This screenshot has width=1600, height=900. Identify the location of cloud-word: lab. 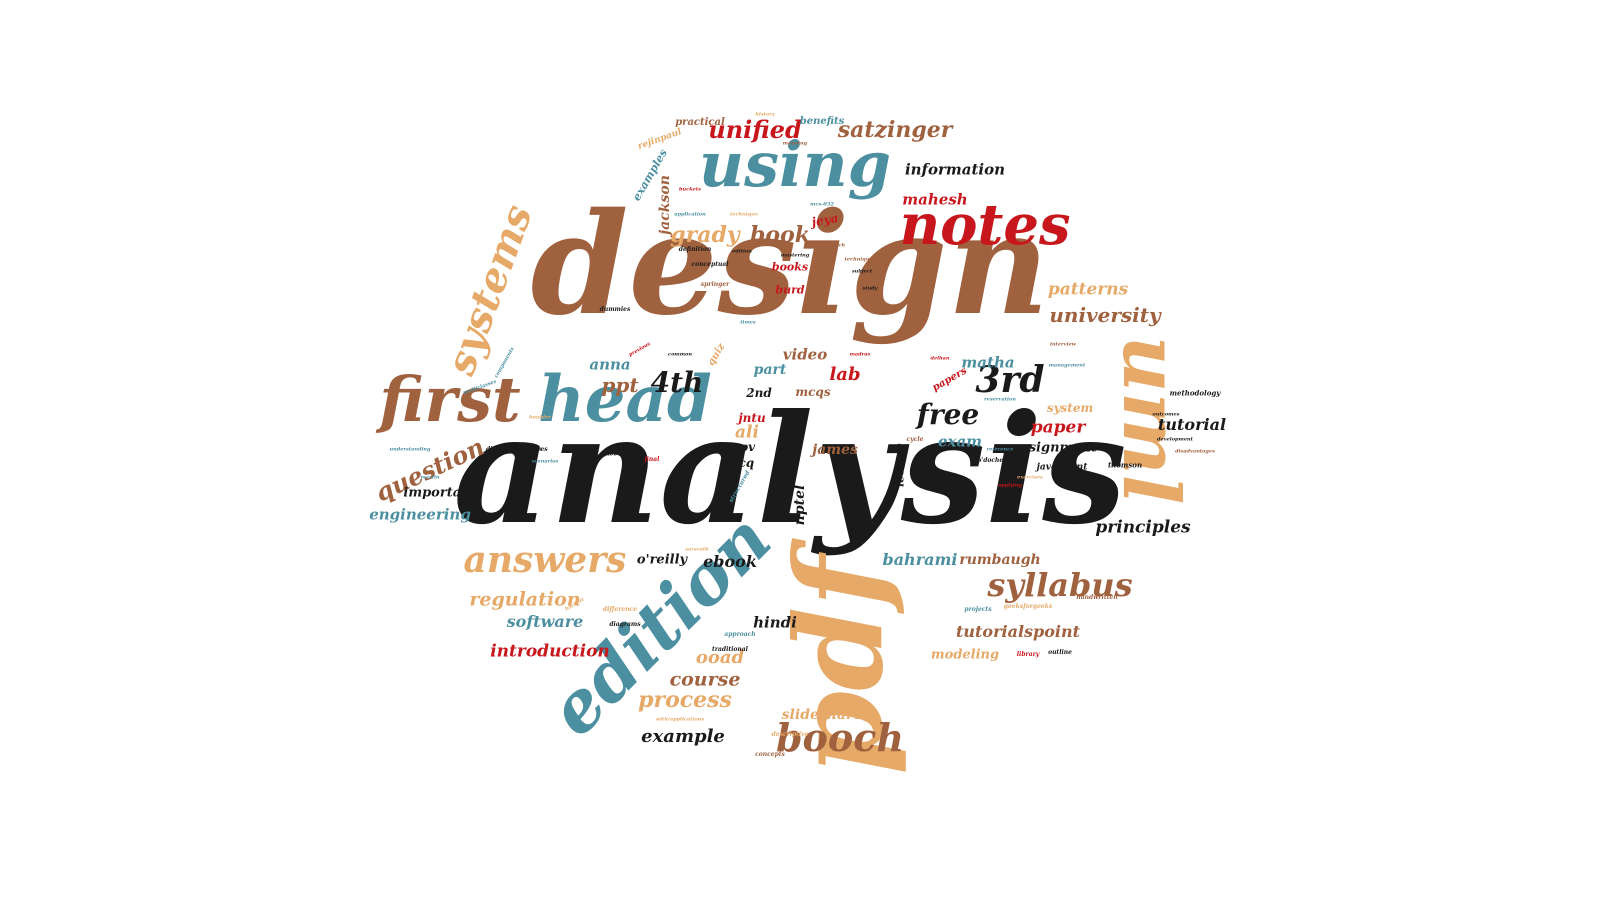
(845, 374).